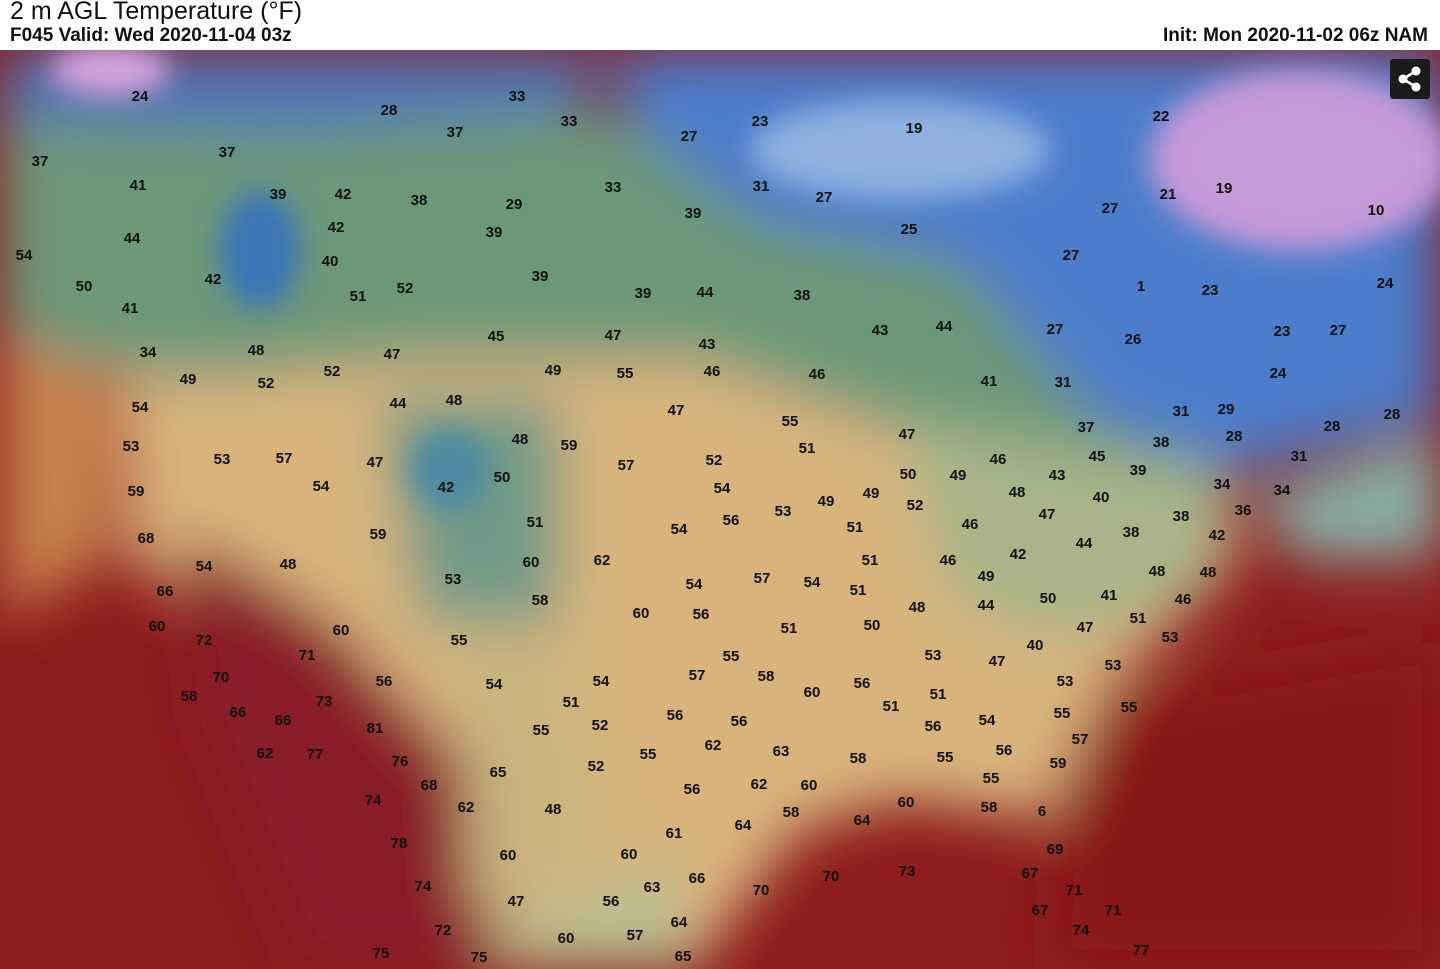 Image resolution: width=1440 pixels, height=969 pixels. Describe the element at coordinates (781, 751) in the screenshot. I see `temperature-label: 63` at that location.